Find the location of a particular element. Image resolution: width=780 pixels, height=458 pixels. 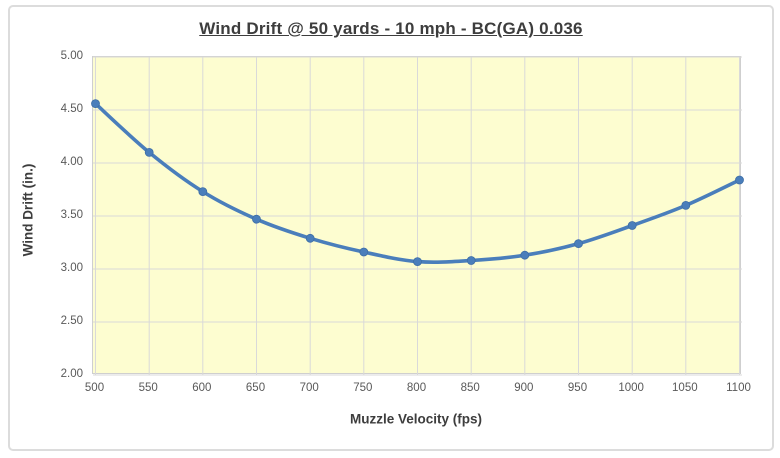

x-axis-title: Muzzle Velocity (fps) is located at coordinates (416, 419).